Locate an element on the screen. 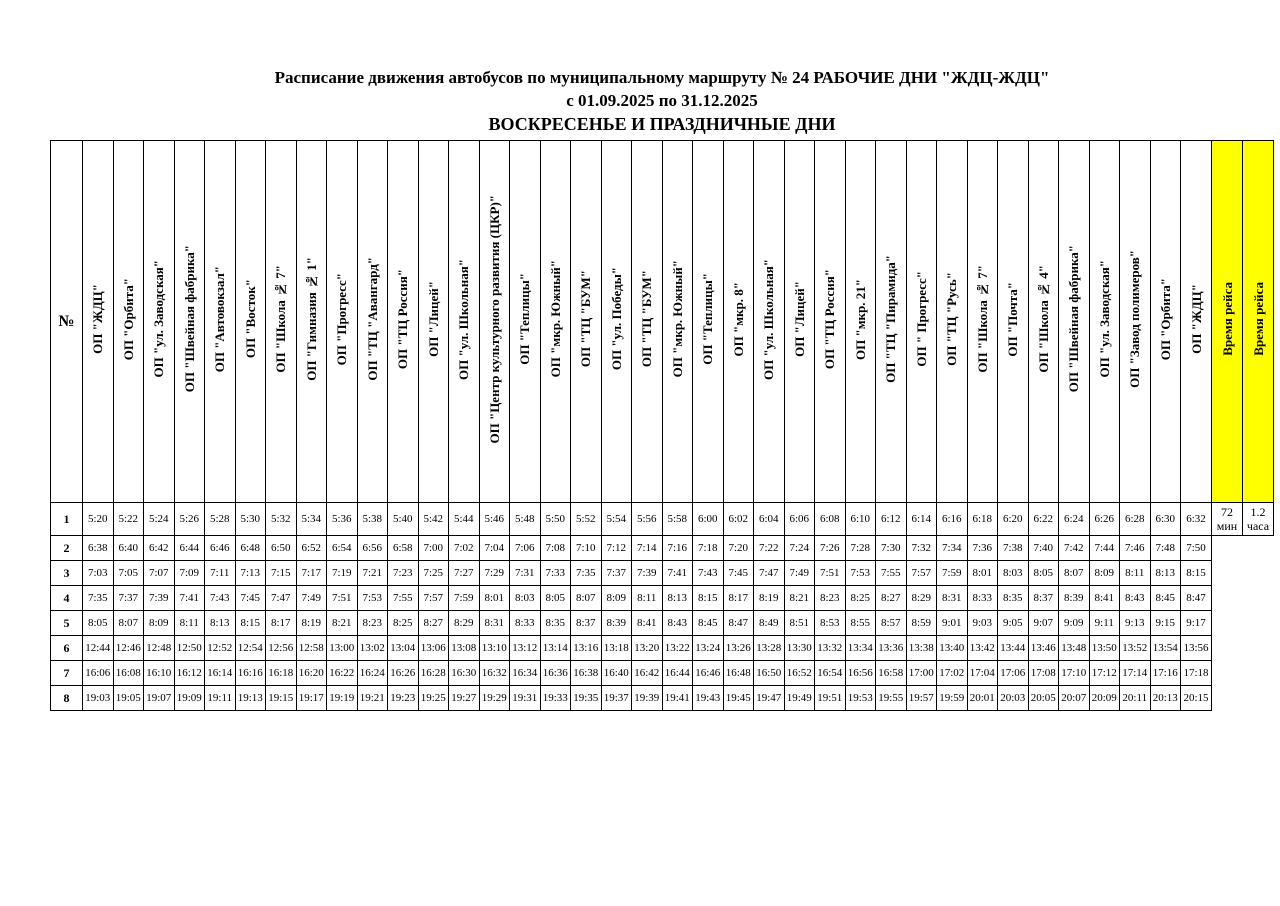 Image resolution: width=1280 pixels, height=906 pixels. time-cell: 8:35 is located at coordinates (1013, 598).